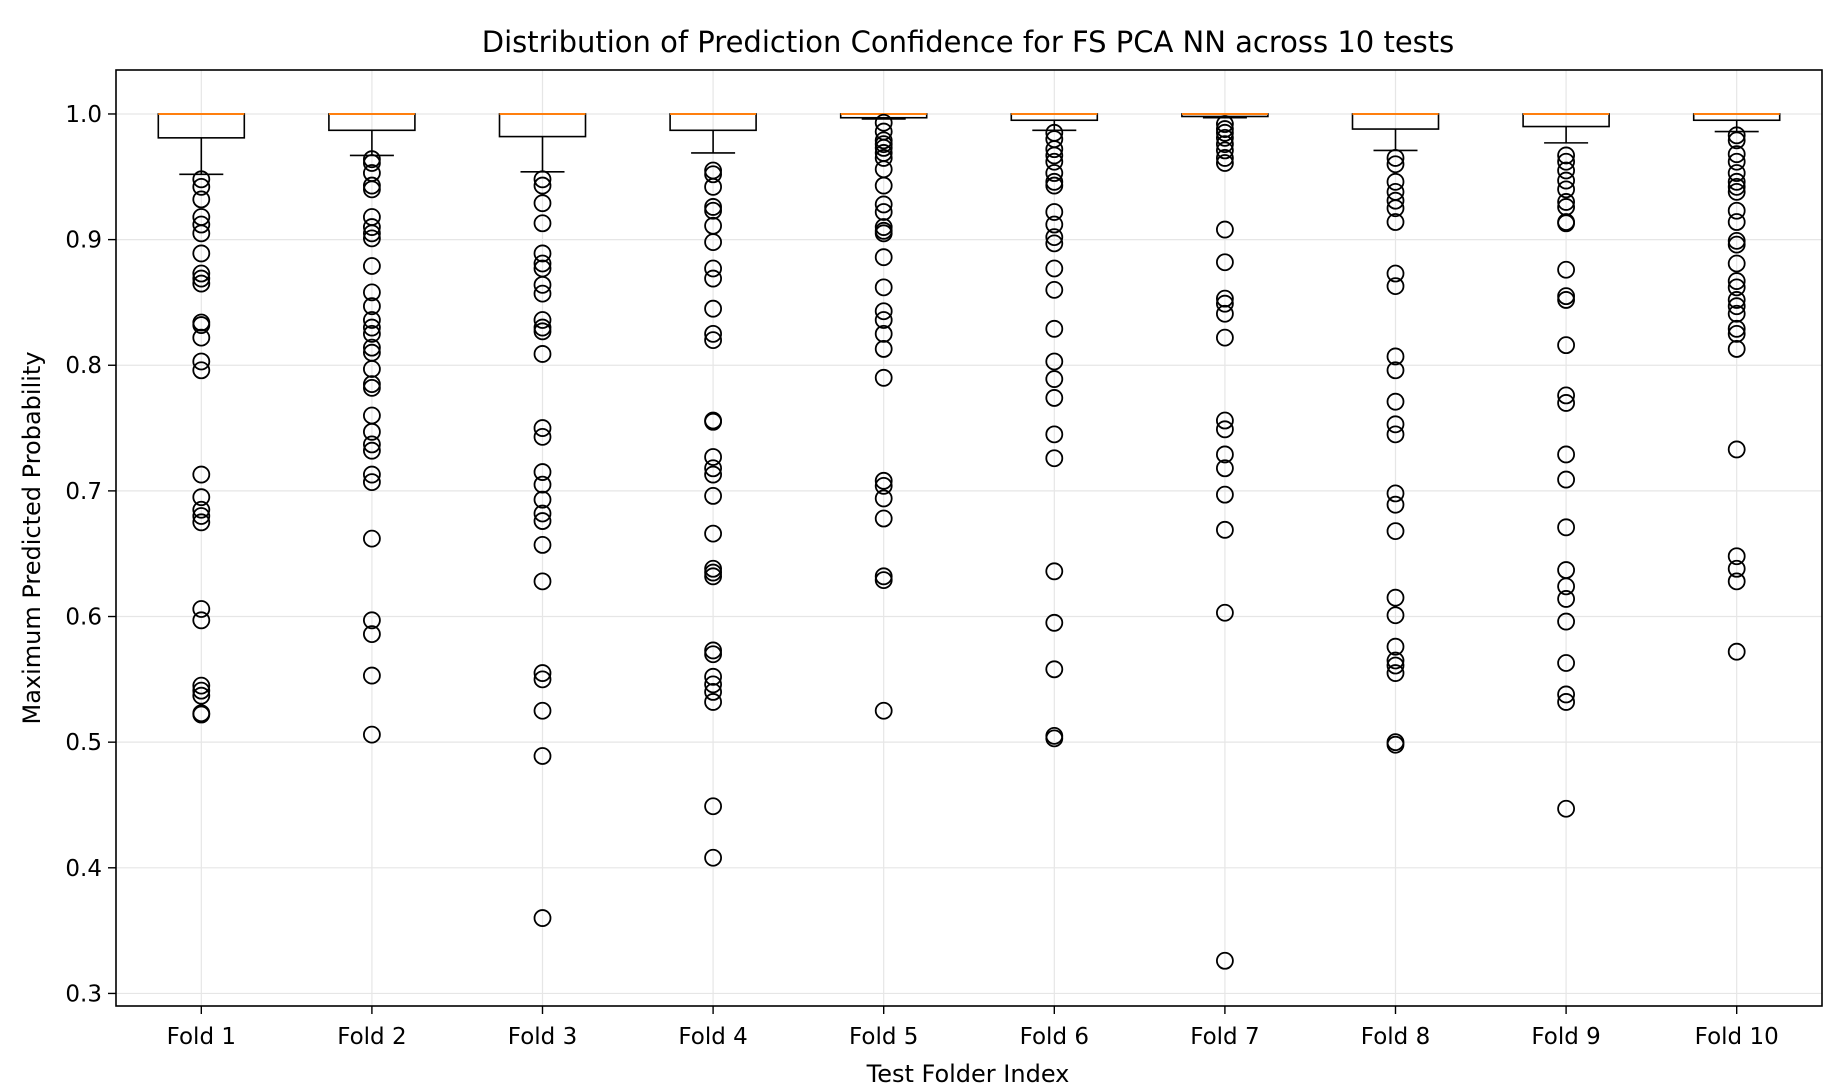  I want to click on y-axis-label: Maximum Predicted Probability, so click(32, 537).